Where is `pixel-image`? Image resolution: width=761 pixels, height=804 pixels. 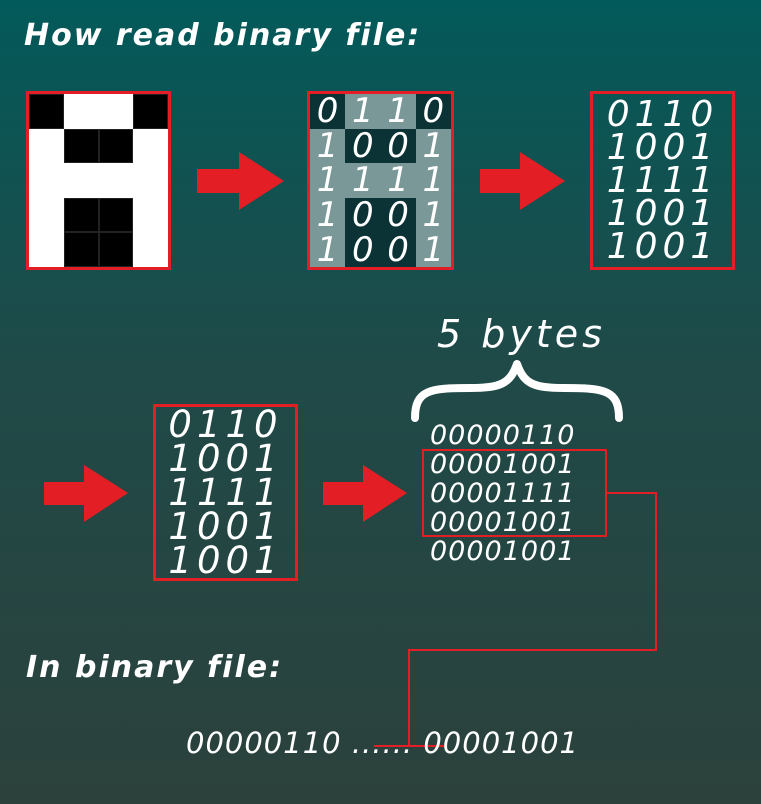 pixel-image is located at coordinates (98, 180).